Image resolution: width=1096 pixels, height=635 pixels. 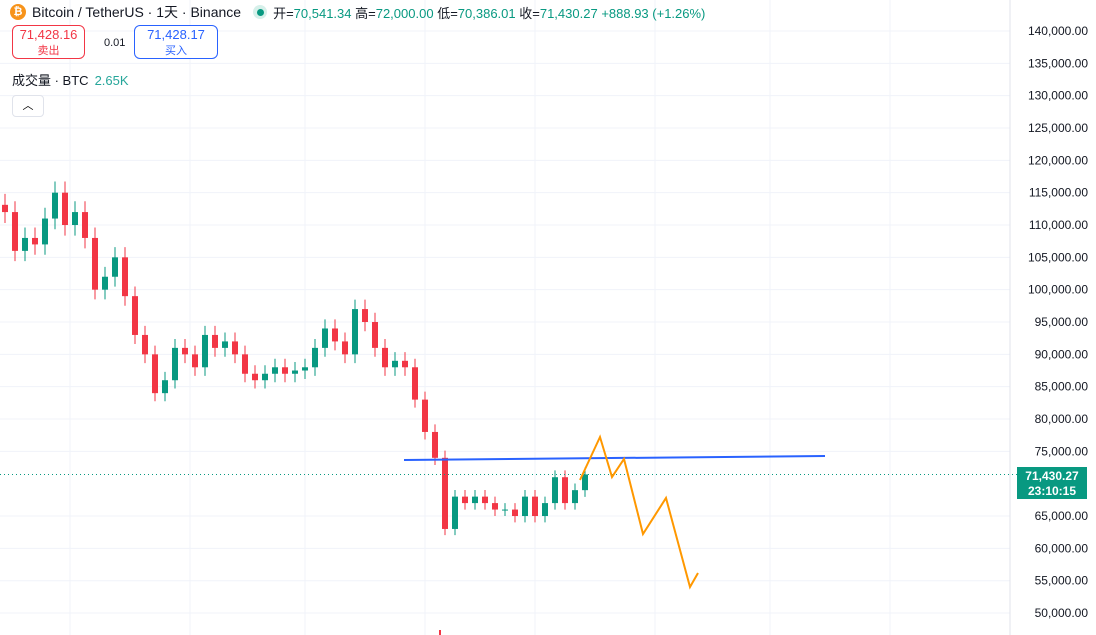 What do you see at coordinates (1062, 419) in the screenshot?
I see `y-tick-label: 80,000.00` at bounding box center [1062, 419].